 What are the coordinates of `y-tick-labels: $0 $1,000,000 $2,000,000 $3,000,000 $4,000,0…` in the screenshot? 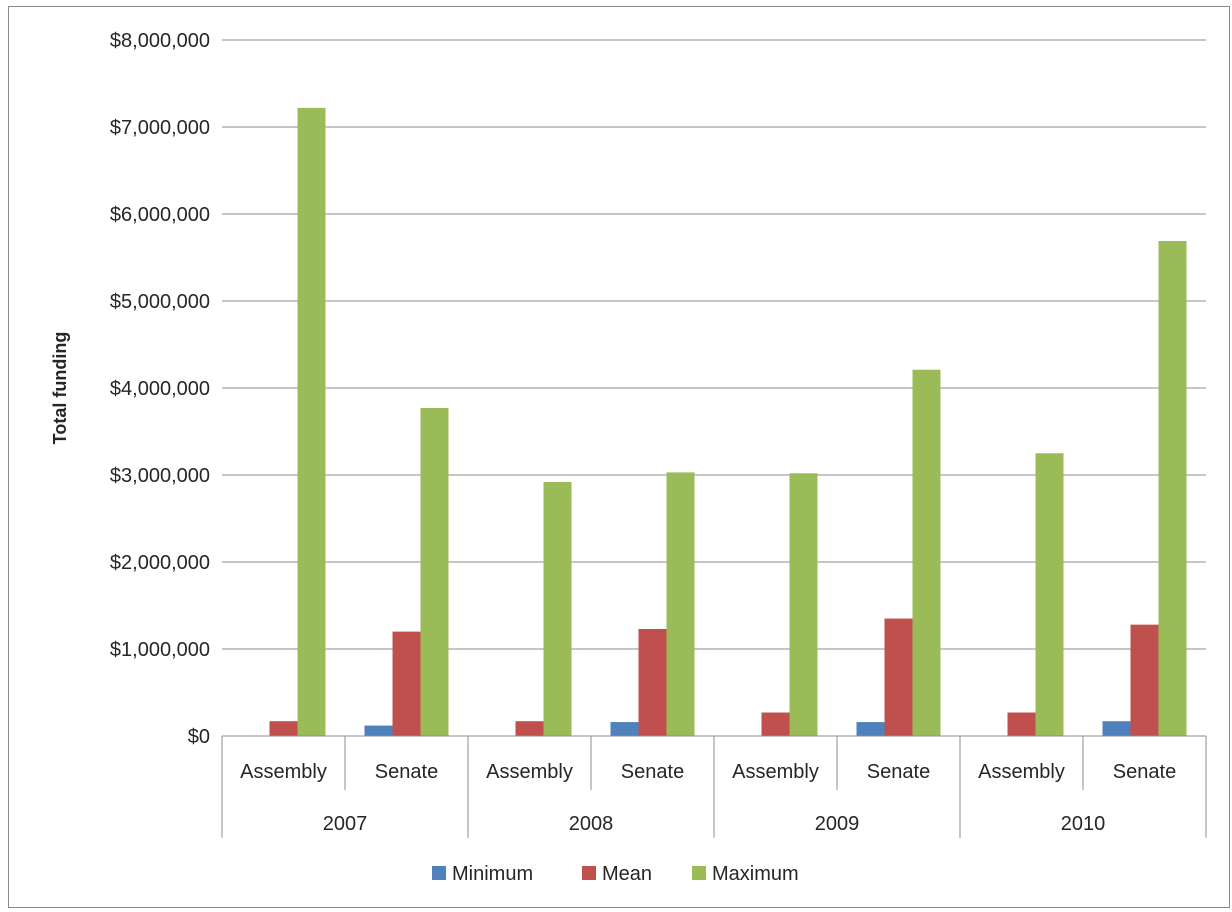 It's located at (160, 389).